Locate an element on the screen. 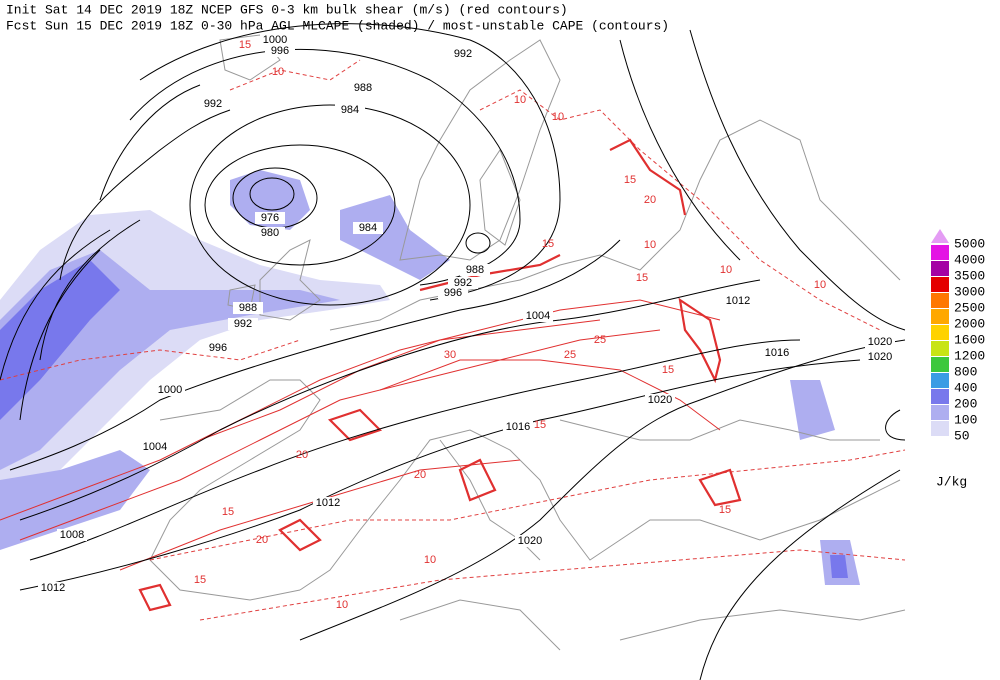 The image size is (1000, 680). pressure-label: 980 is located at coordinates (270, 233).